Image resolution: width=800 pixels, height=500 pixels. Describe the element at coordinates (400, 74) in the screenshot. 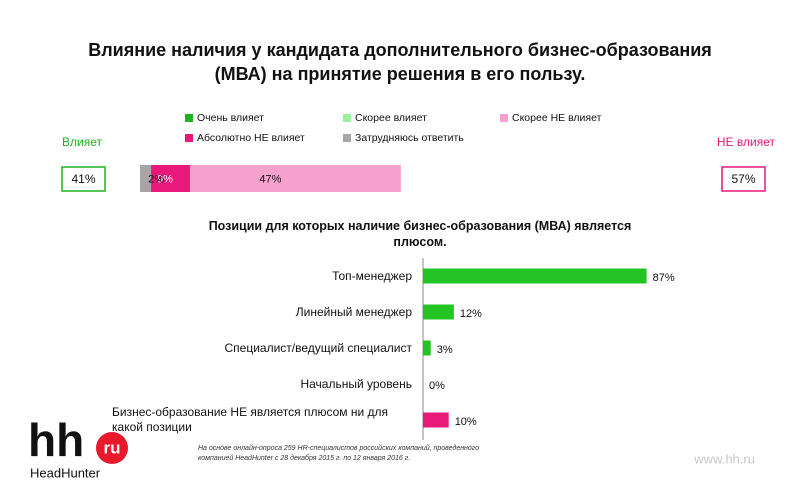

I see `title-line: (МВА) на принятие решения в его пользу.` at that location.